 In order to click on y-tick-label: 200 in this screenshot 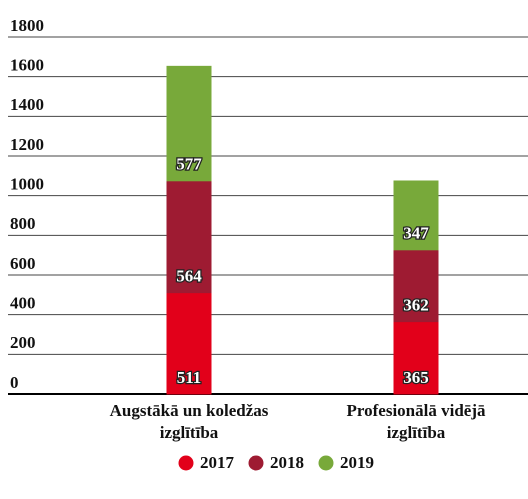, I will do `click(23, 342)`.